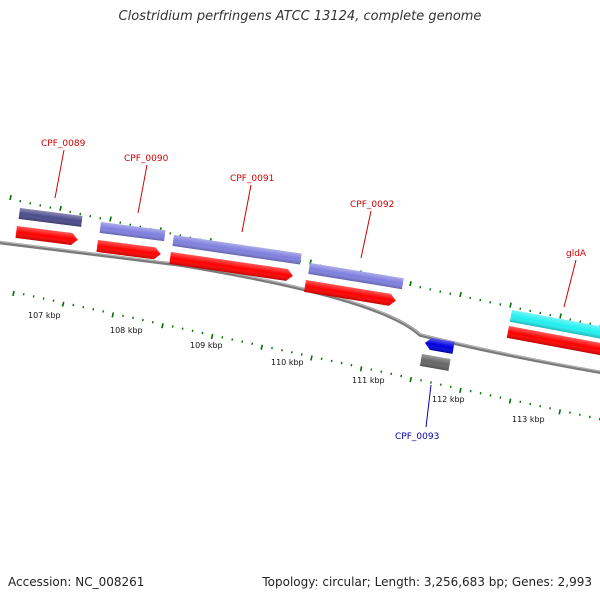  I want to click on gene-label-cpf-0092: CPF_0092, so click(372, 205).